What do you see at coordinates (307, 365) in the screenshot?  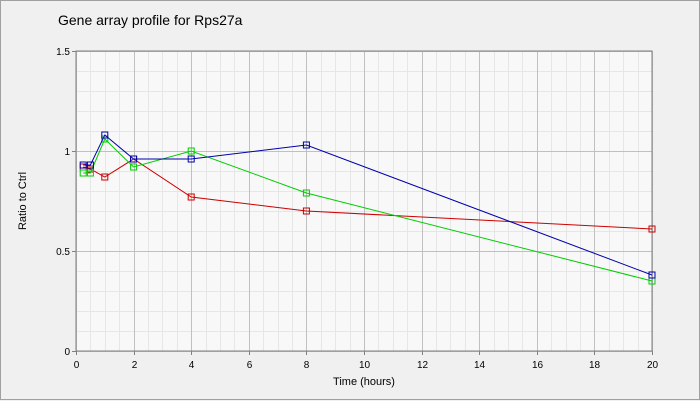 I see `x-tick-label: 8` at bounding box center [307, 365].